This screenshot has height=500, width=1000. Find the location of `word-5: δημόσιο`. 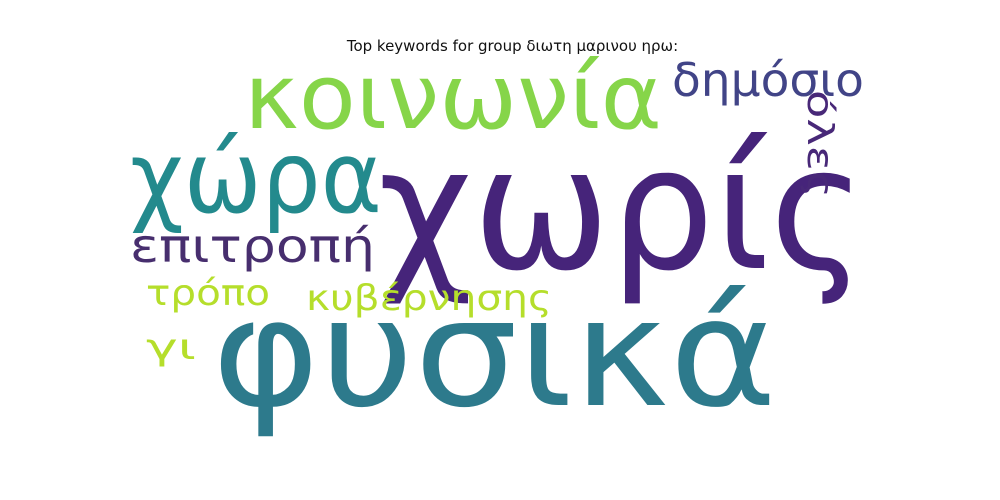

word-5: δημόσιο is located at coordinates (768, 80).